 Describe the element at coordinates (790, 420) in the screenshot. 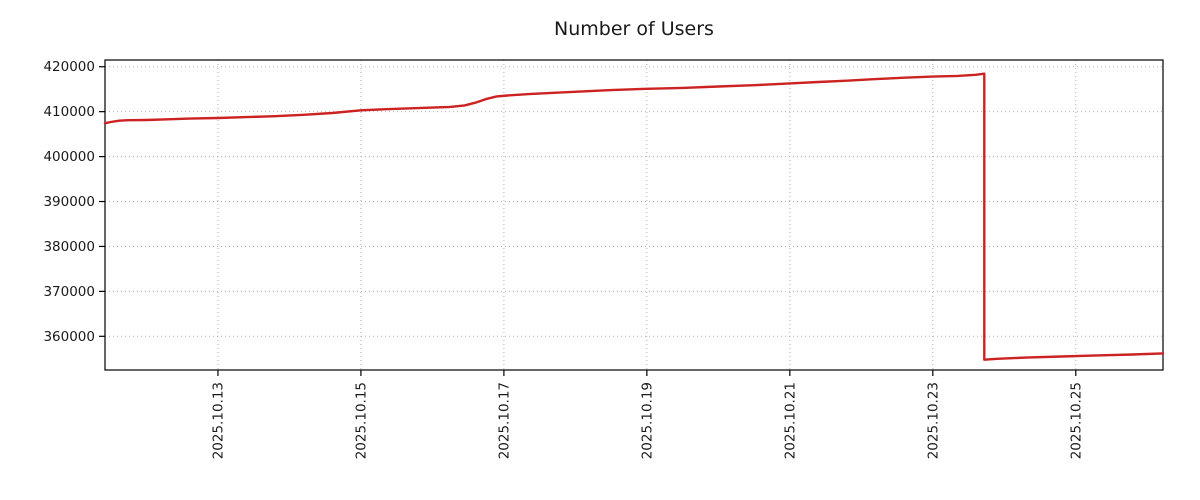

I see `x-tick-label: 2025.10.21` at that location.